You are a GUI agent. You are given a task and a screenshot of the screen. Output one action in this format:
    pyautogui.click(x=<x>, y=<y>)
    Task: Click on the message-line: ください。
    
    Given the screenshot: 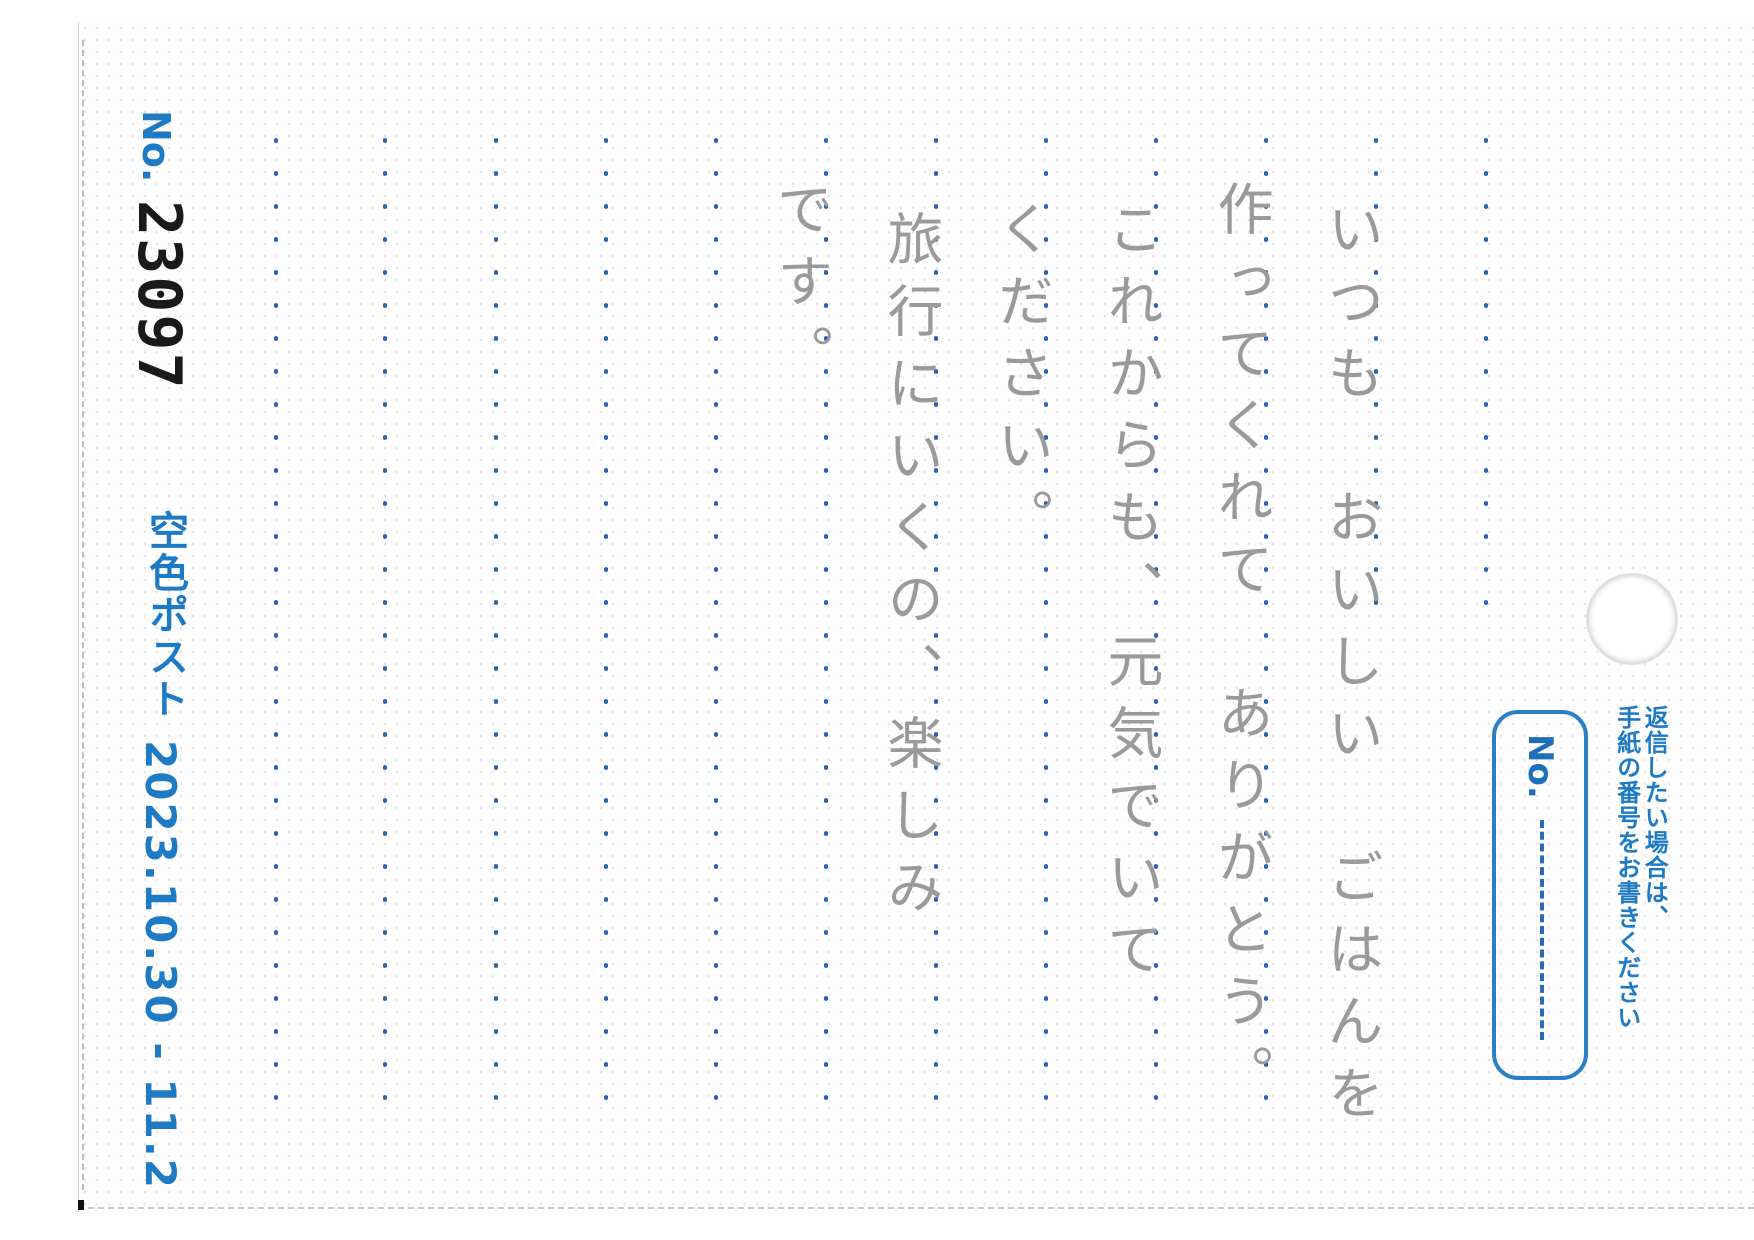 What is the action you would take?
    pyautogui.click(x=1020, y=380)
    